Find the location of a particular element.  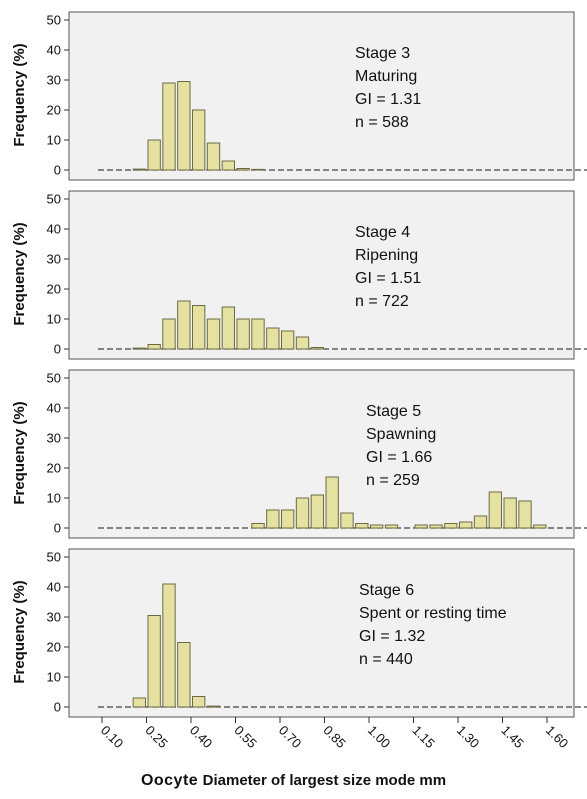

x-axis-label: Oocyte Diameter of largest size mode mm is located at coordinates (293, 781).